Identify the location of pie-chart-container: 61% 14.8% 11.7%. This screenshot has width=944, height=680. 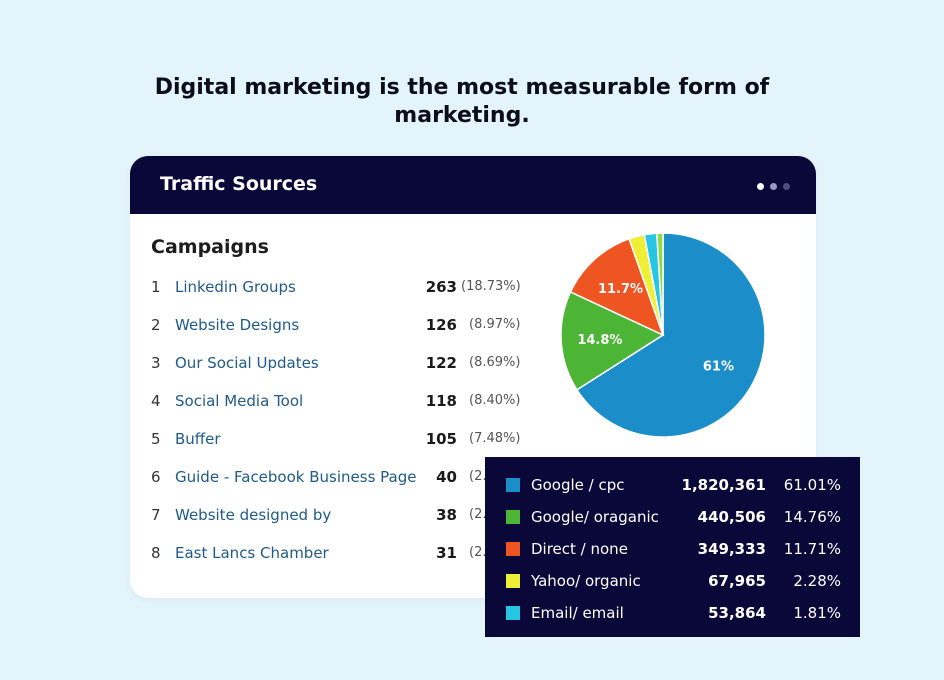
(663, 335).